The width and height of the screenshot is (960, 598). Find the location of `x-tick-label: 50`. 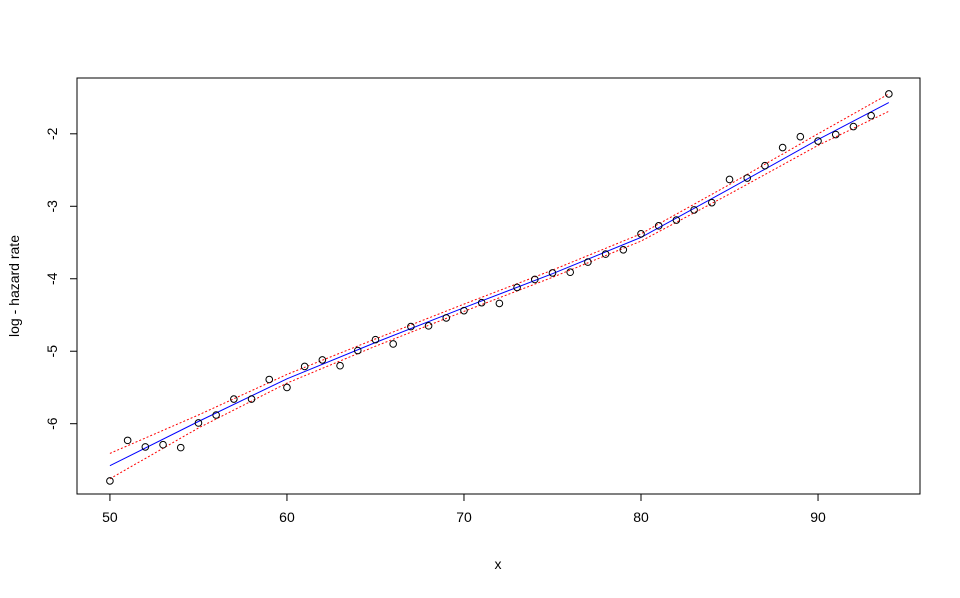

x-tick-label: 50 is located at coordinates (110, 517).